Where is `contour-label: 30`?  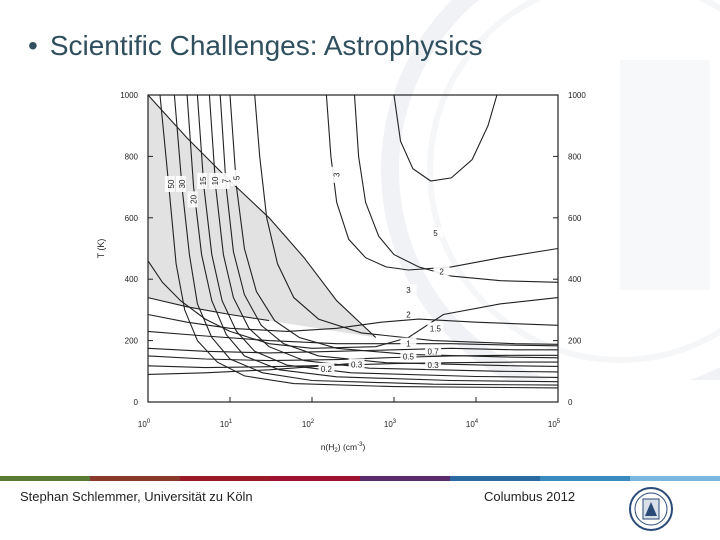
contour-label: 30 is located at coordinates (182, 183).